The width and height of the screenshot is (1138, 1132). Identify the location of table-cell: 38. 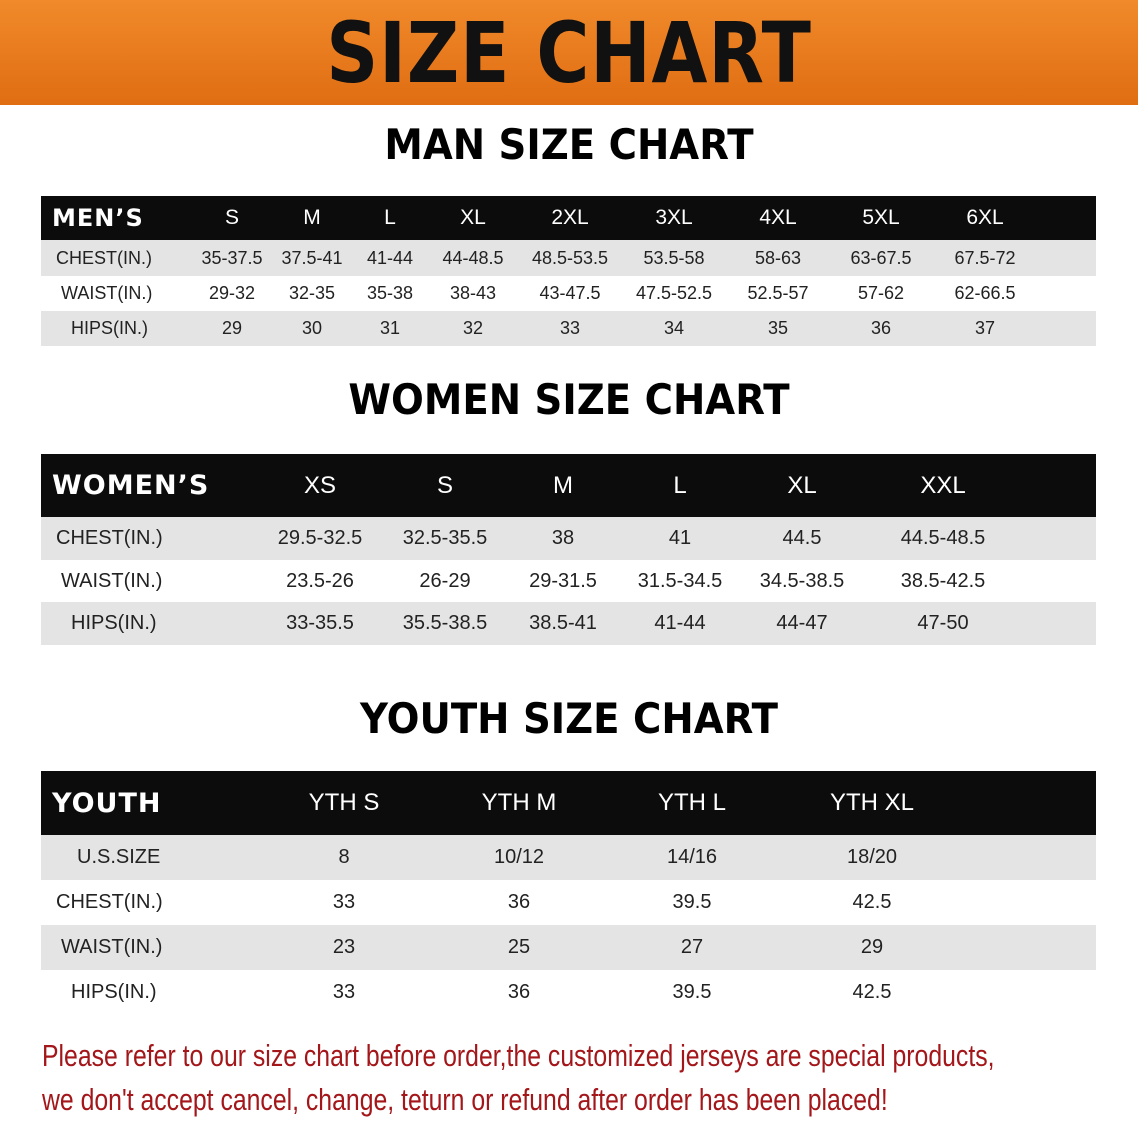
(563, 538).